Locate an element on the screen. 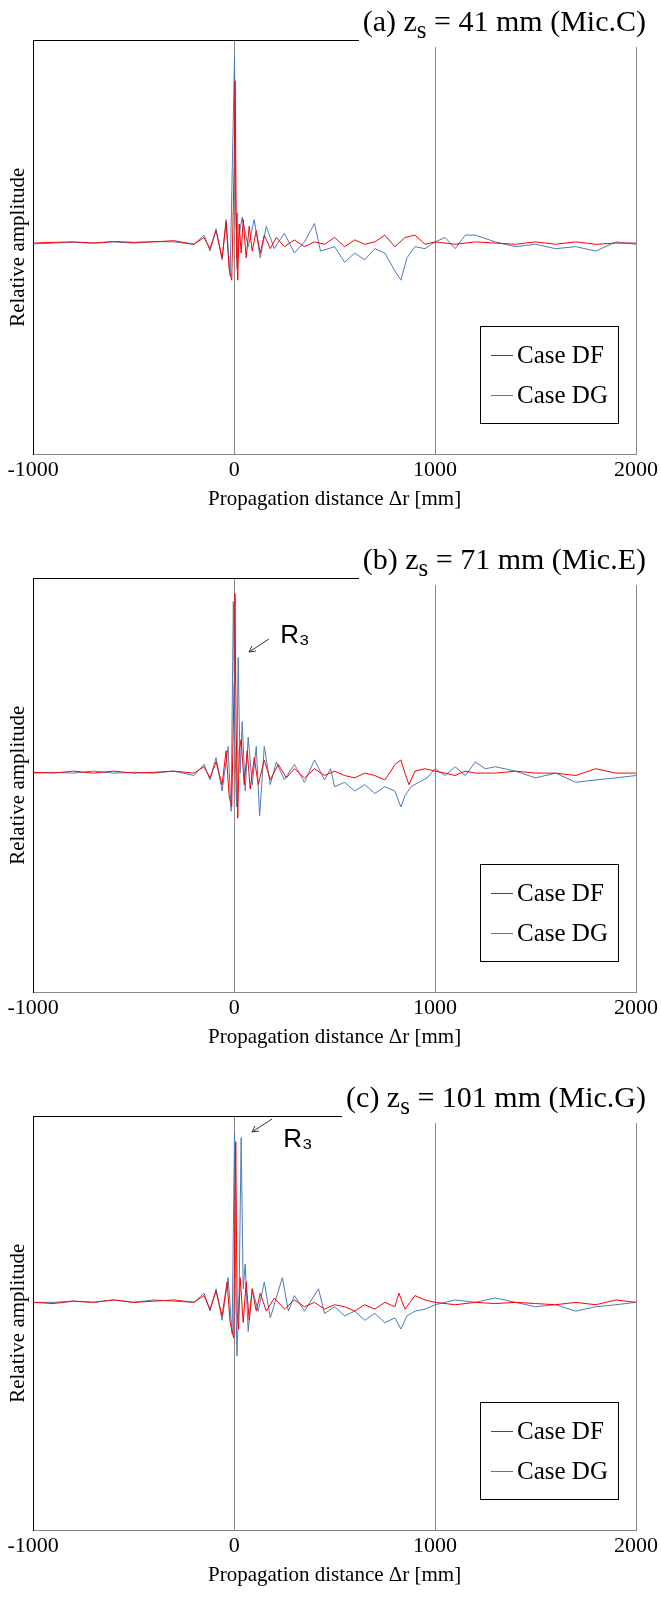  chart-title: (a) z$_{s}$ = 41 mm (Mic.C) is located at coordinates (504, 25).